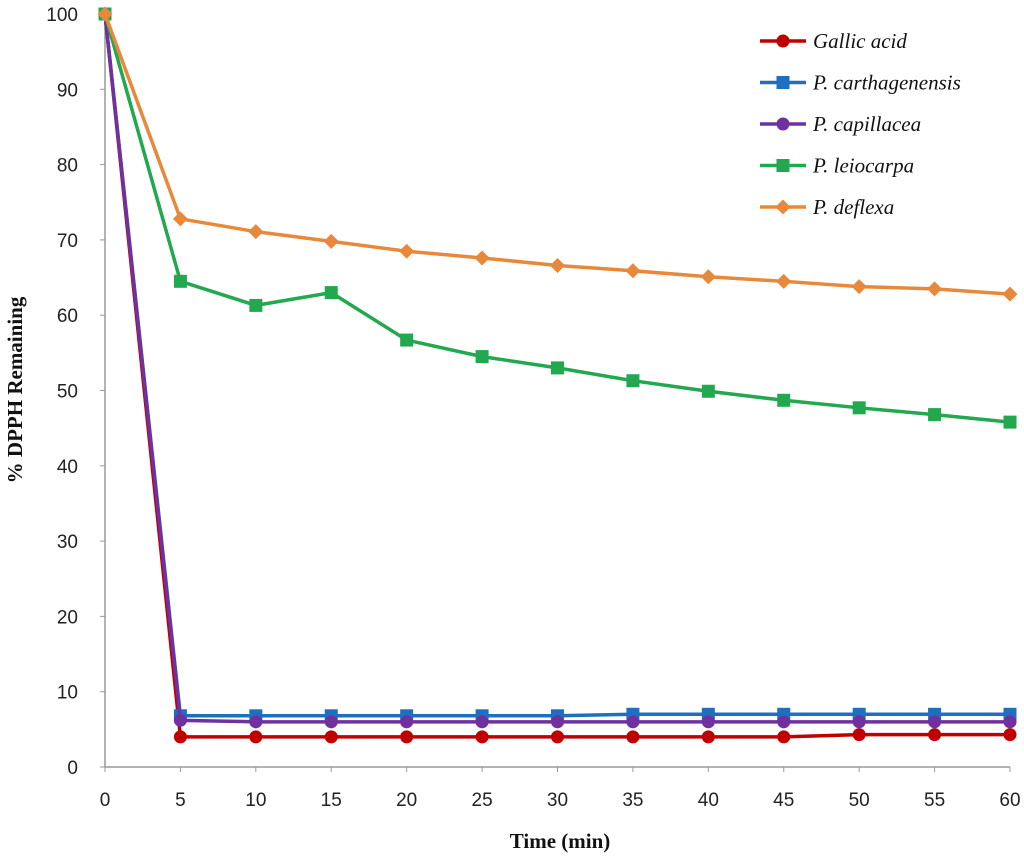  Describe the element at coordinates (859, 800) in the screenshot. I see `x-tick-label: 50` at that location.